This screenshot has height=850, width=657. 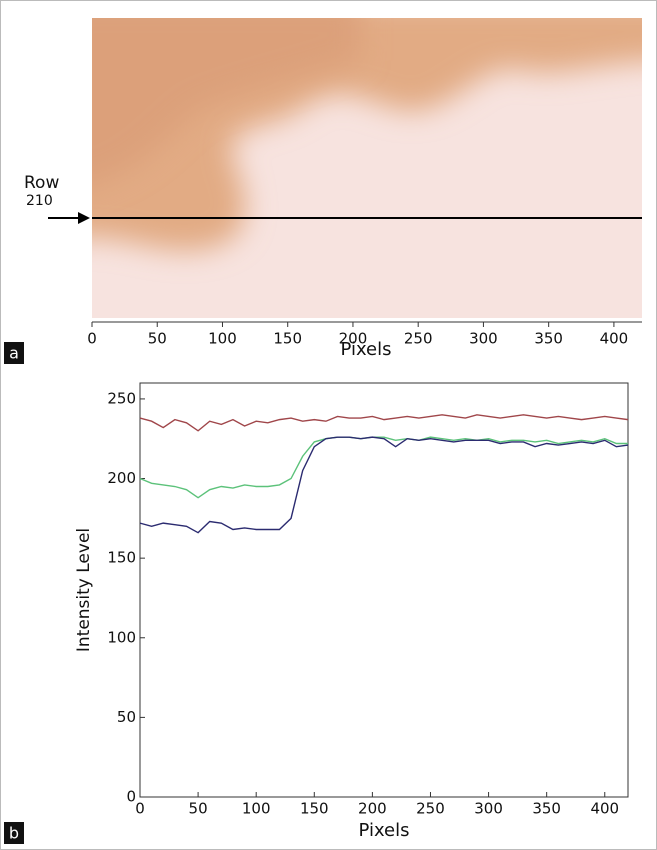 What do you see at coordinates (84, 590) in the screenshot?
I see `y-axis-title: Intensity Level` at bounding box center [84, 590].